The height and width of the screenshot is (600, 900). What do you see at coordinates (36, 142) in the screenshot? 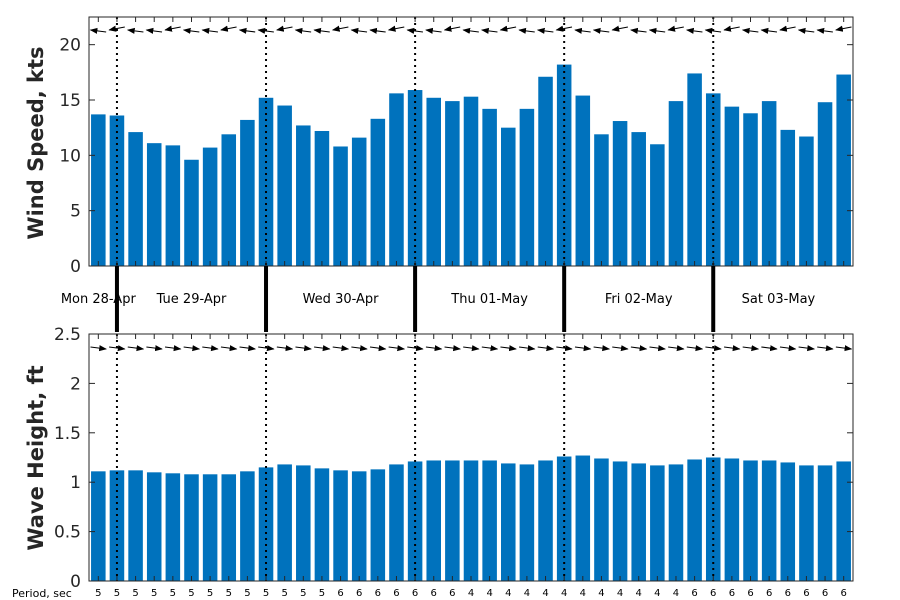
I see `wind-ylabel: Wind Speed, kts` at bounding box center [36, 142].